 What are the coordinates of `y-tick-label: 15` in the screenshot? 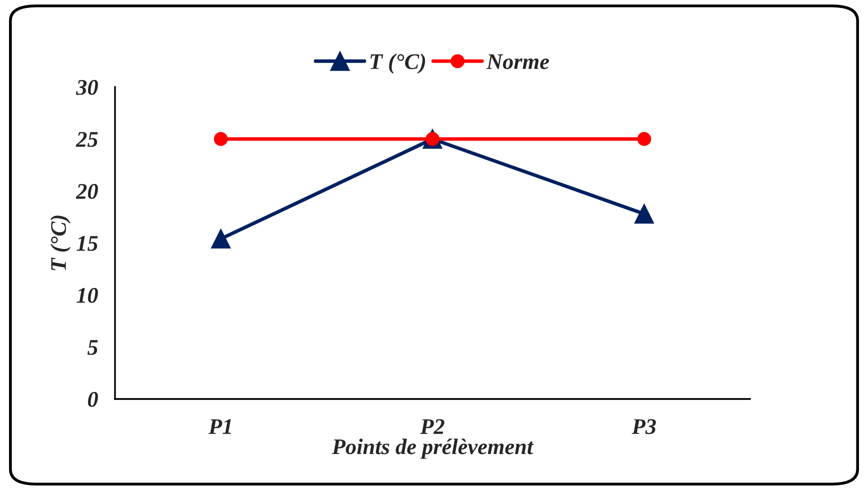 It's located at (87, 243).